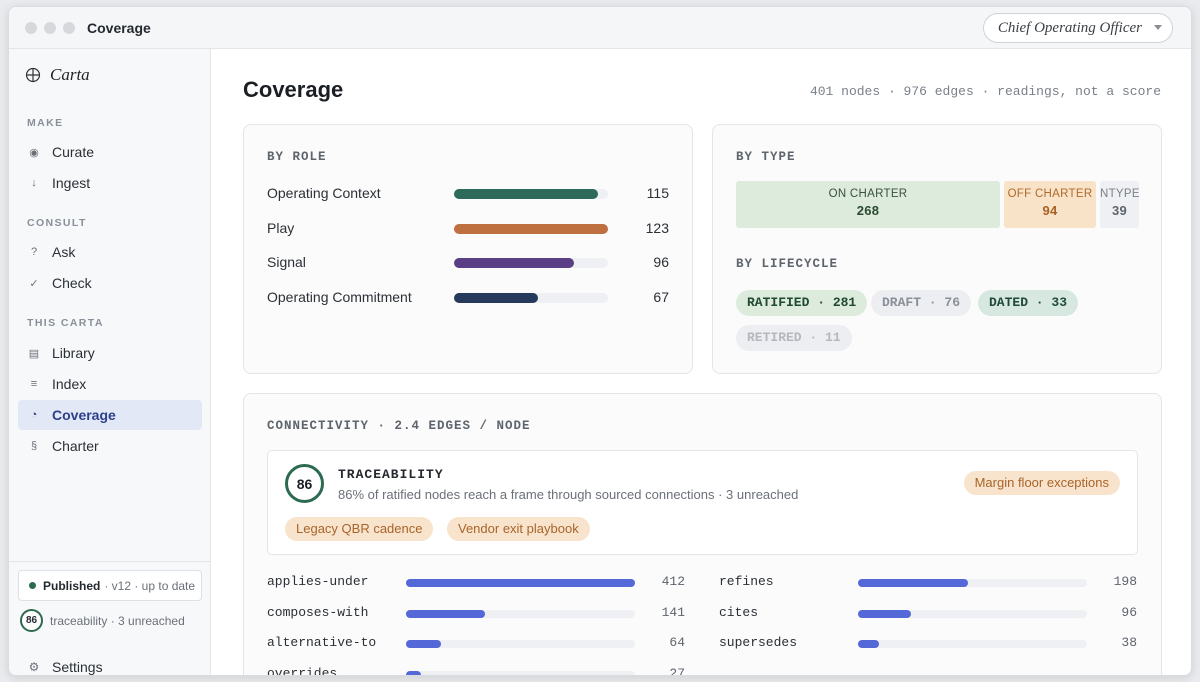 This screenshot has height=682, width=1200. Describe the element at coordinates (1050, 194) in the screenshot. I see `type-segment-label: OFF CHARTER` at that location.